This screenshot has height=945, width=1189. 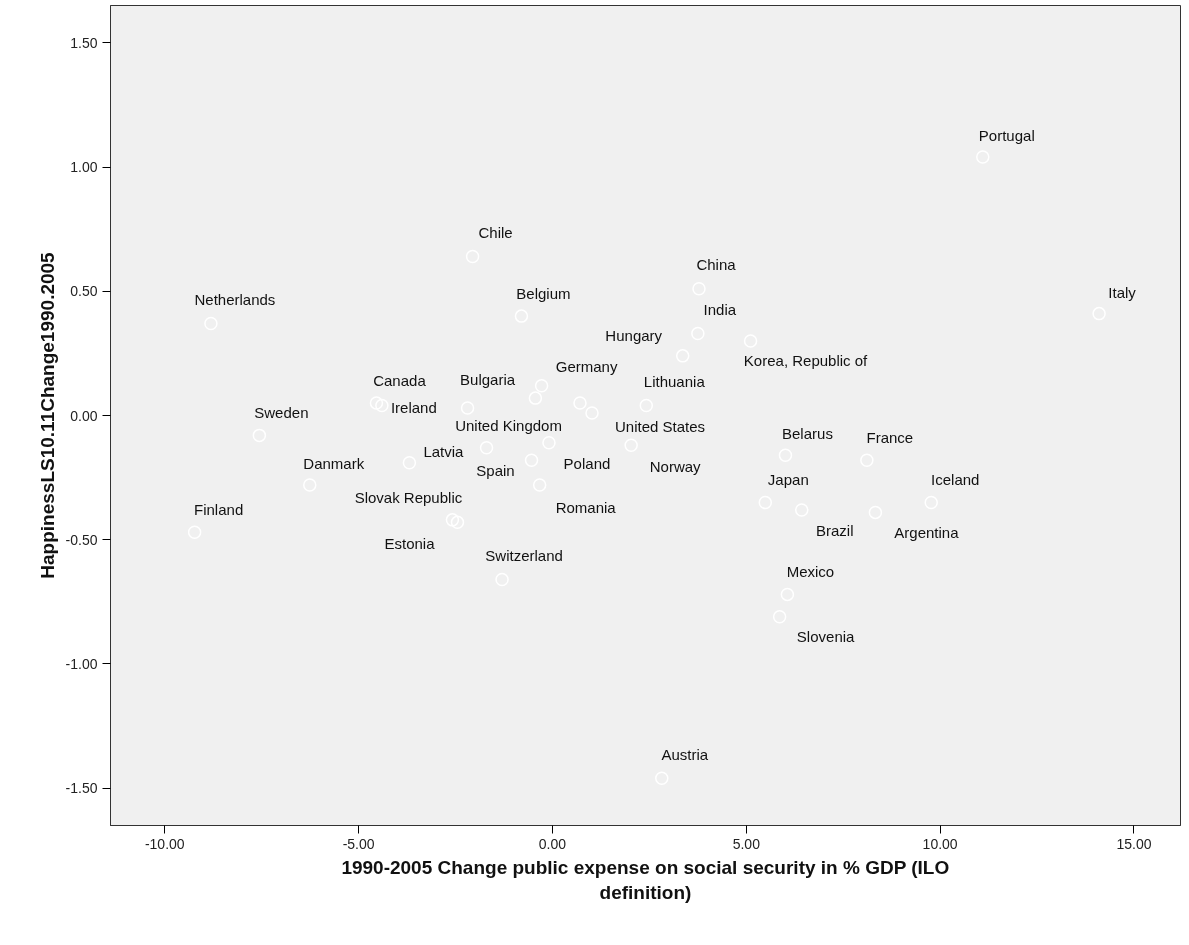 What do you see at coordinates (400, 380) in the screenshot?
I see `data-label: Canada` at bounding box center [400, 380].